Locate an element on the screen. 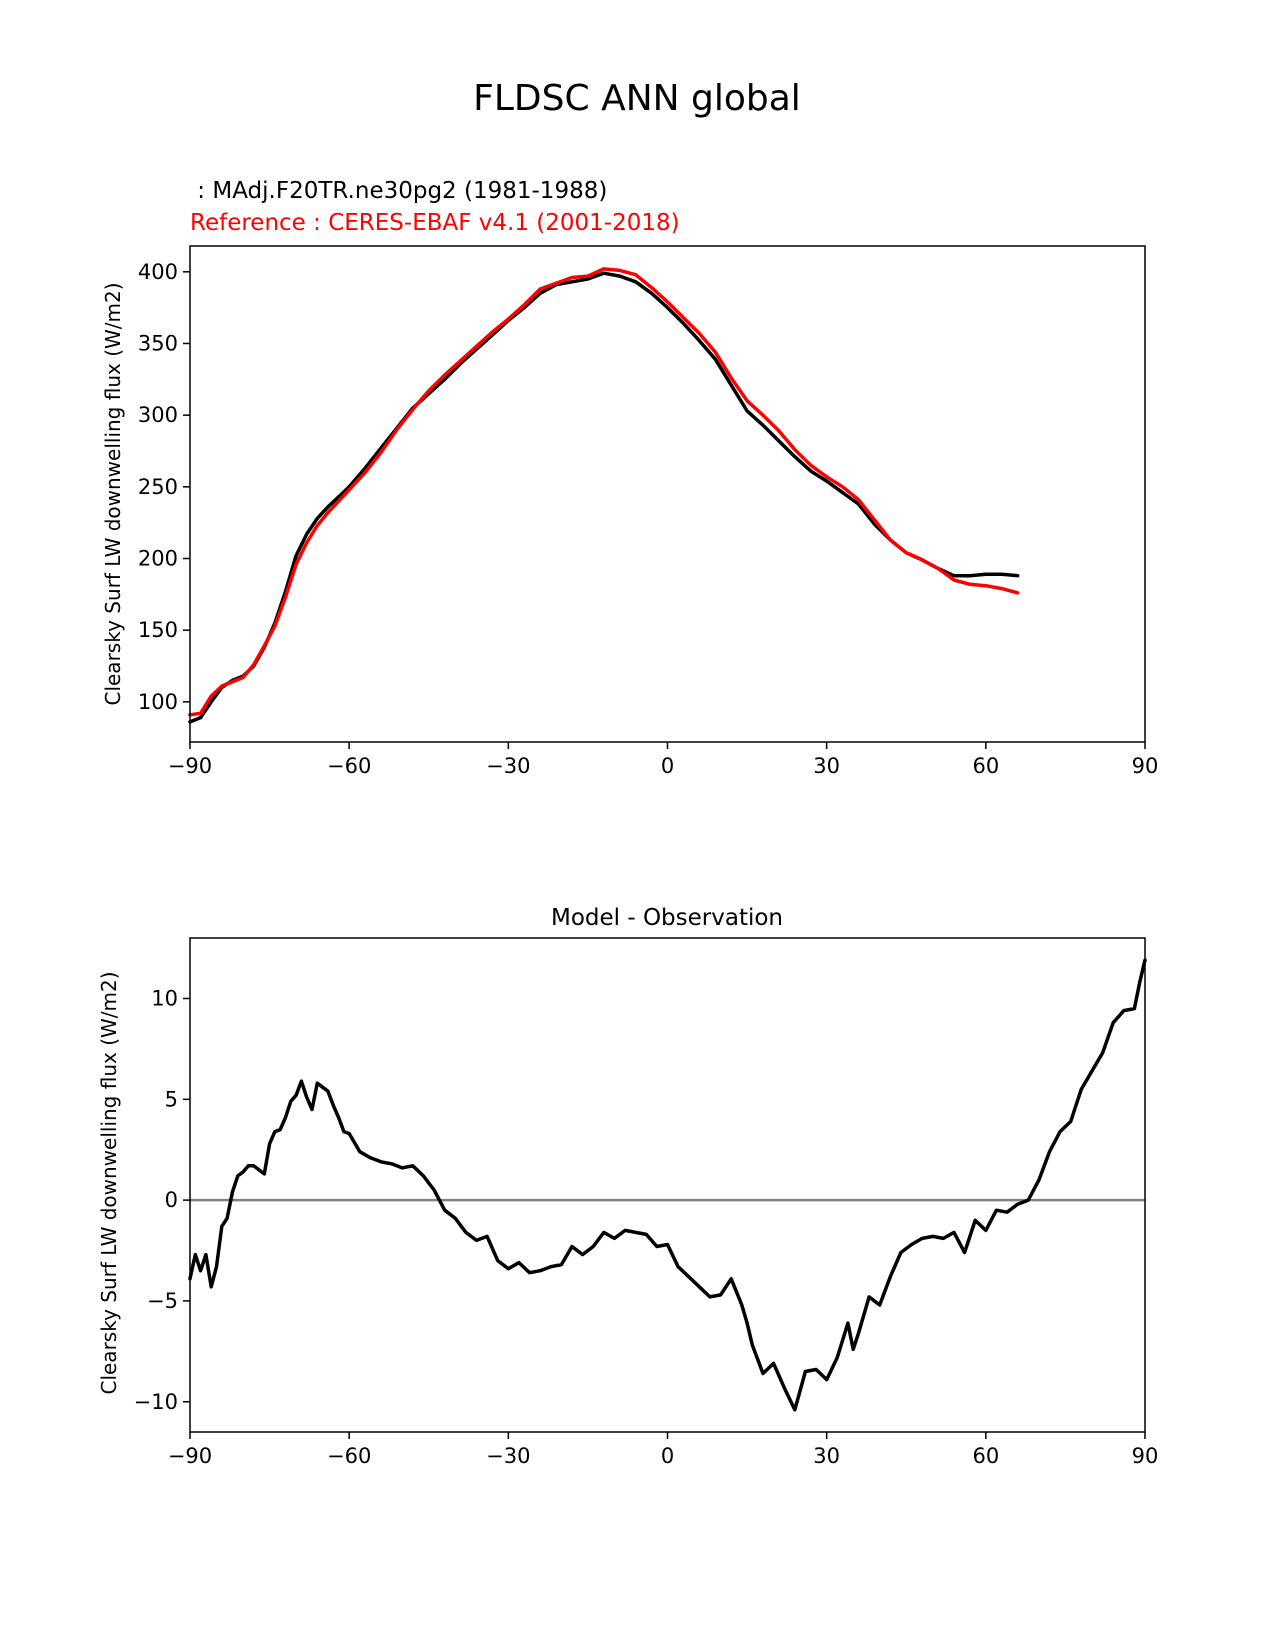  top-panel-y-tick-label: 300 is located at coordinates (158, 415).